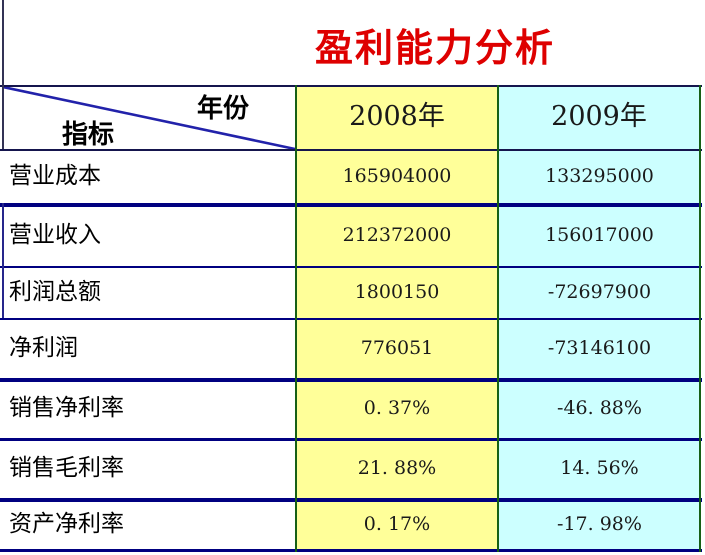 This screenshot has width=705, height=555. Describe the element at coordinates (149, 118) in the screenshot. I see `header-diagonal-line` at that location.